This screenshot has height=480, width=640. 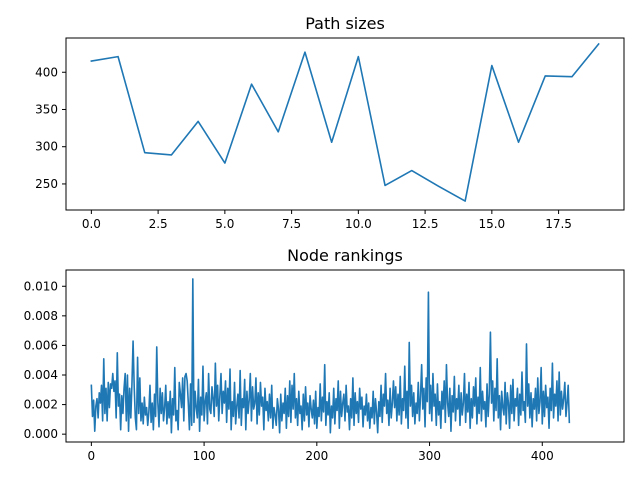 What do you see at coordinates (558, 224) in the screenshot?
I see `path-sizes-x-tick-label: 17.5` at bounding box center [558, 224].